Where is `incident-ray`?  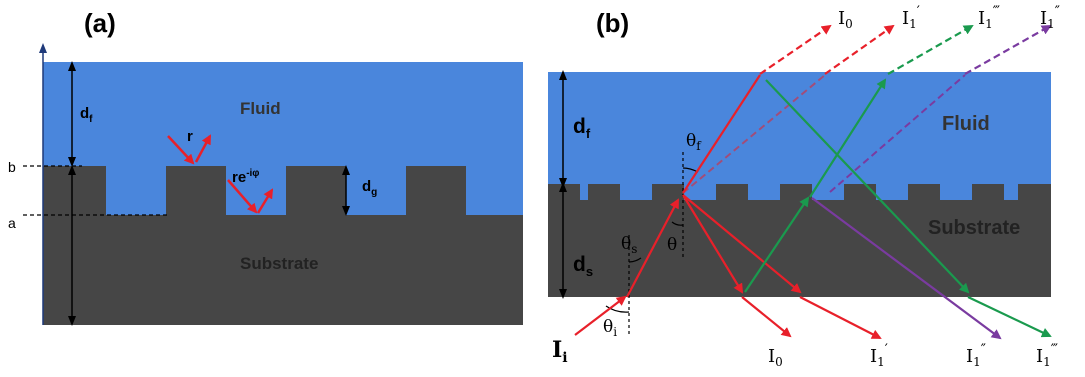 incident-ray is located at coordinates (600, 315).